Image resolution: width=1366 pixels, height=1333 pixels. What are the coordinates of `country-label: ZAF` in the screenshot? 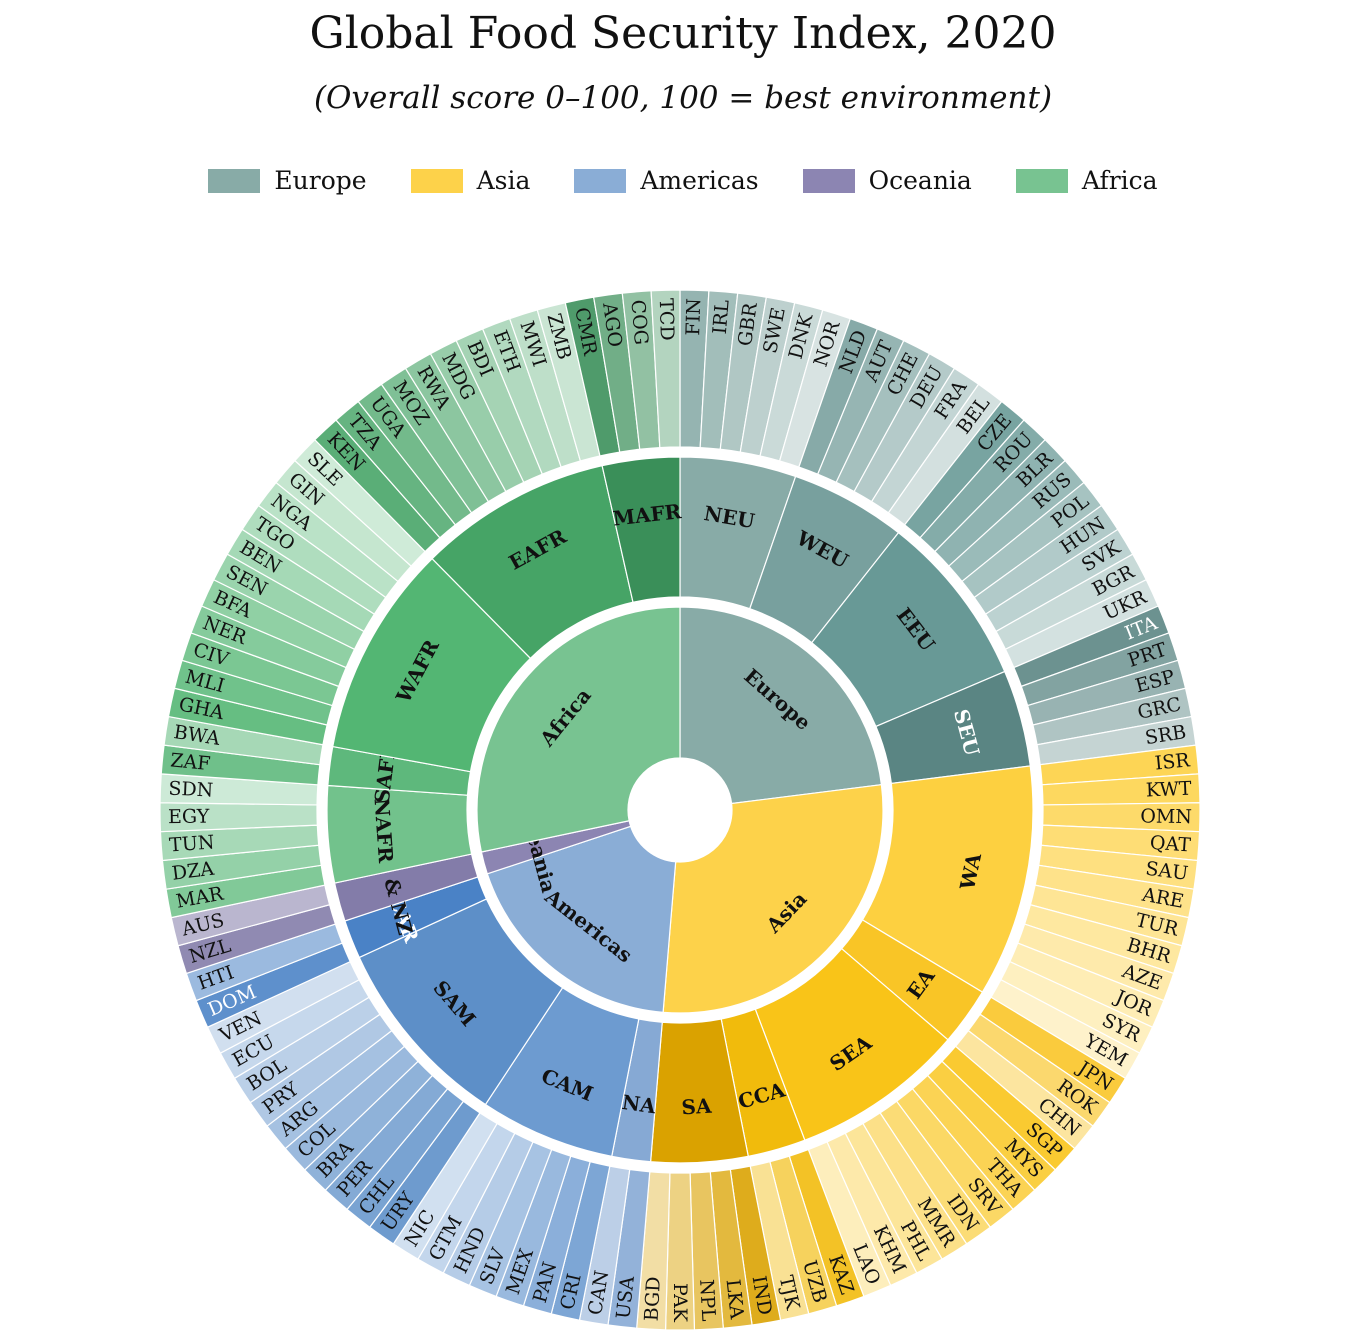 It's located at (190, 762).